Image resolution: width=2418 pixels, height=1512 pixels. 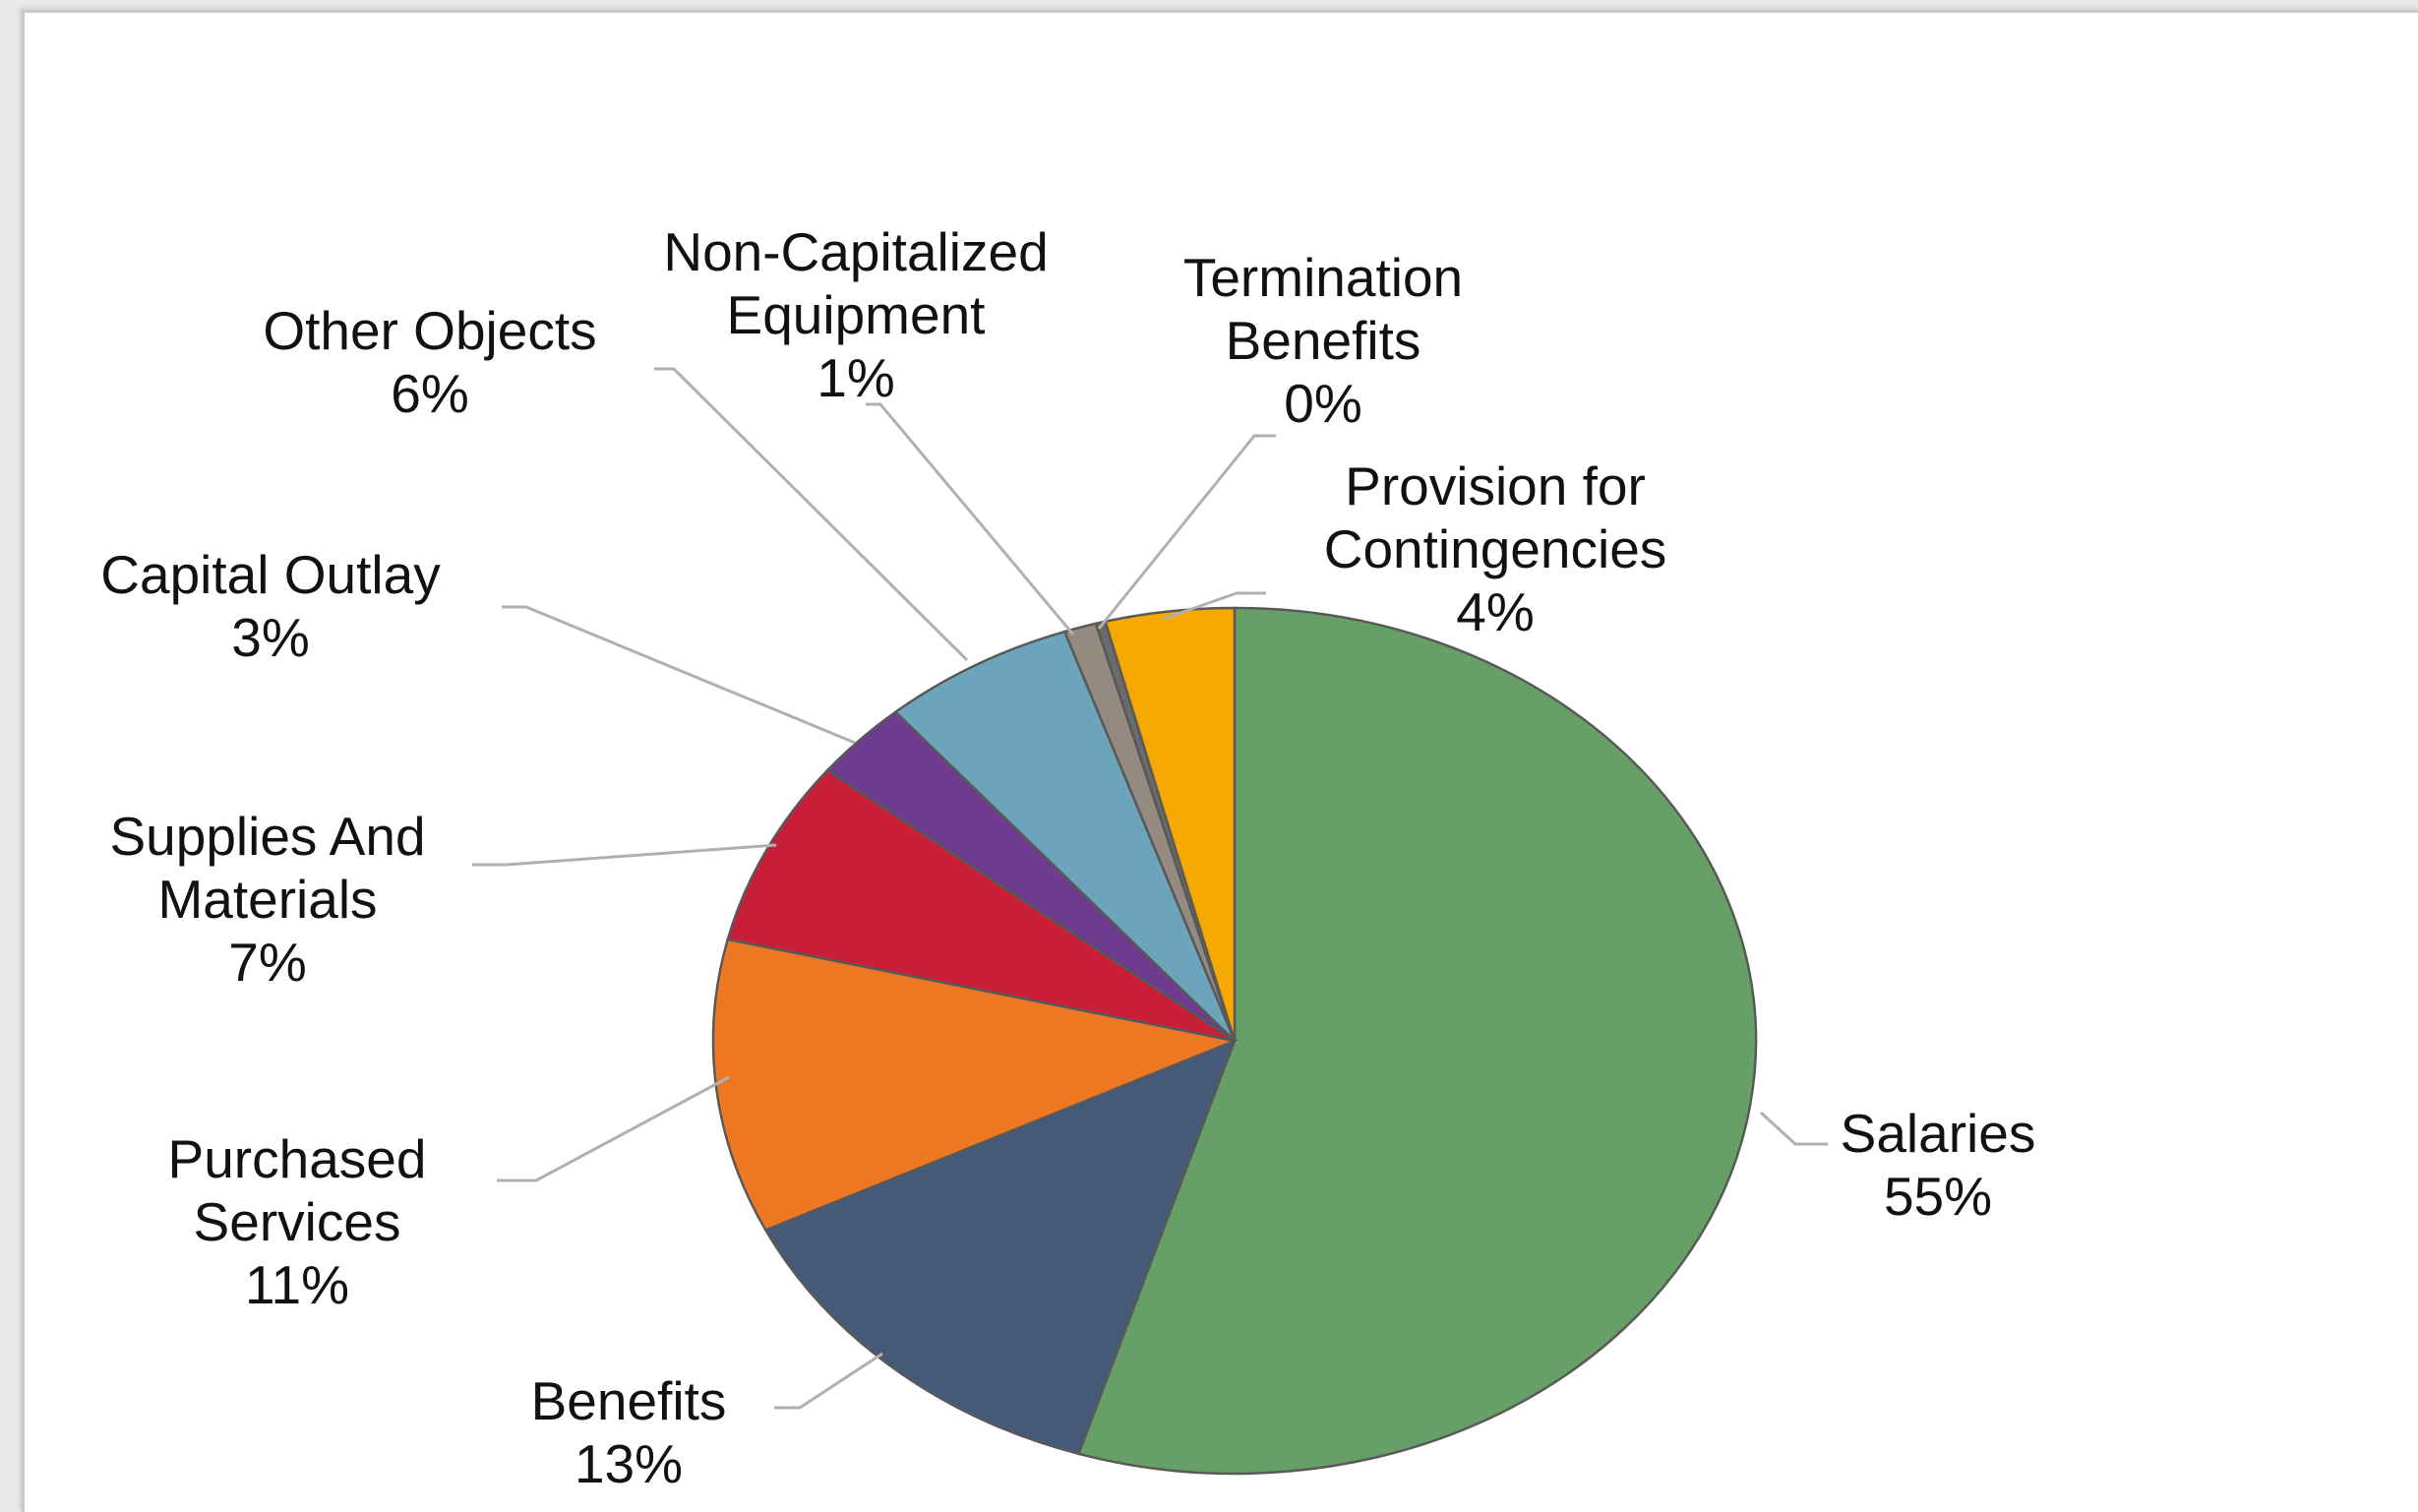 I want to click on data-label-termination-benefits: Termination Benefits 0%, so click(x=1323, y=341).